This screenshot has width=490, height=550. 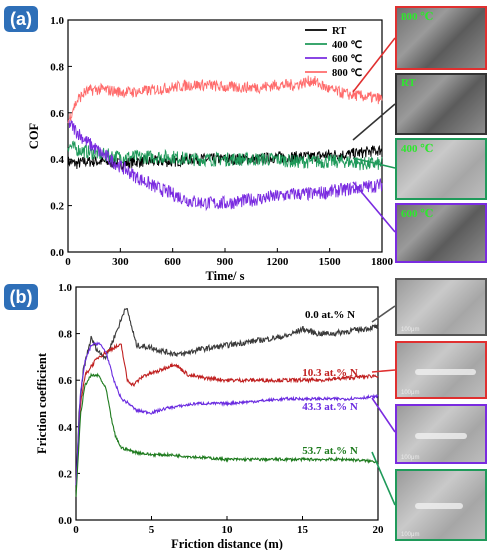 What do you see at coordinates (303, 530) in the screenshot?
I see `x-tick-label: 15` at bounding box center [303, 530].